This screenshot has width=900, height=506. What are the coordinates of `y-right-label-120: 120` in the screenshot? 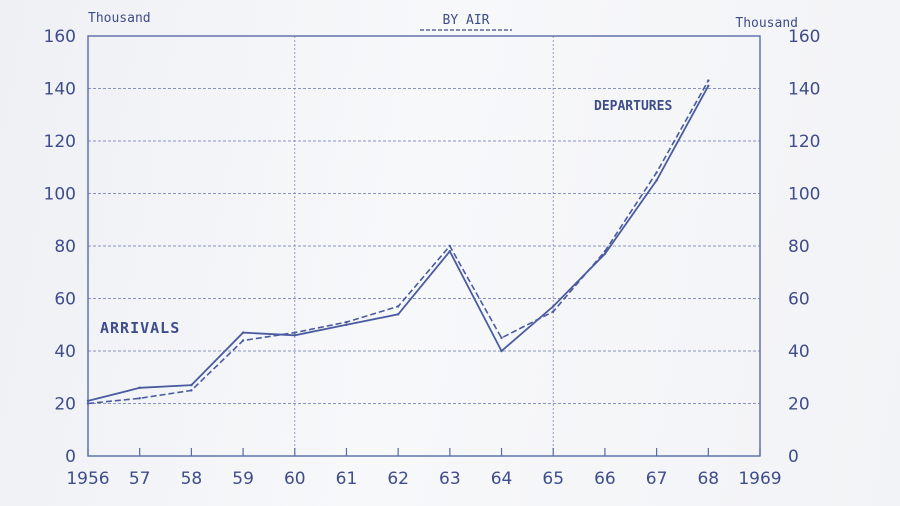 It's located at (804, 142).